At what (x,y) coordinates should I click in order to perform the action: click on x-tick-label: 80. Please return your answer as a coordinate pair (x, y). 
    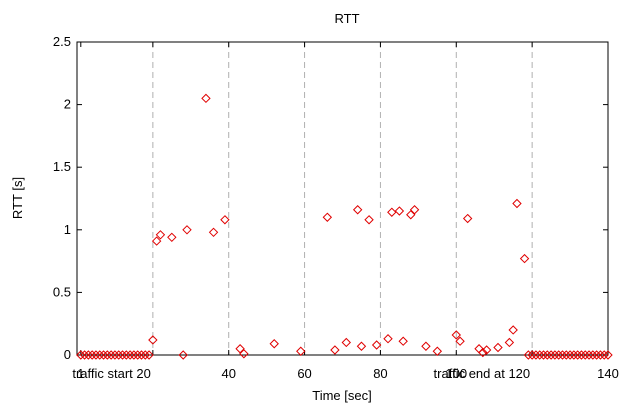
    Looking at the image, I should click on (380, 373).